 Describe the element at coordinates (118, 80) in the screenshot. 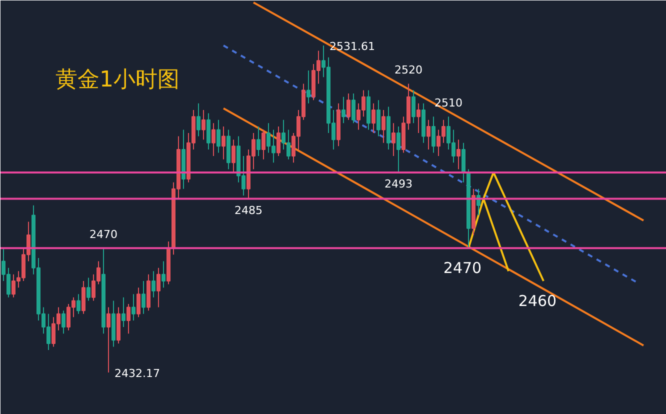

I see `text: 黄金1小时图` at that location.